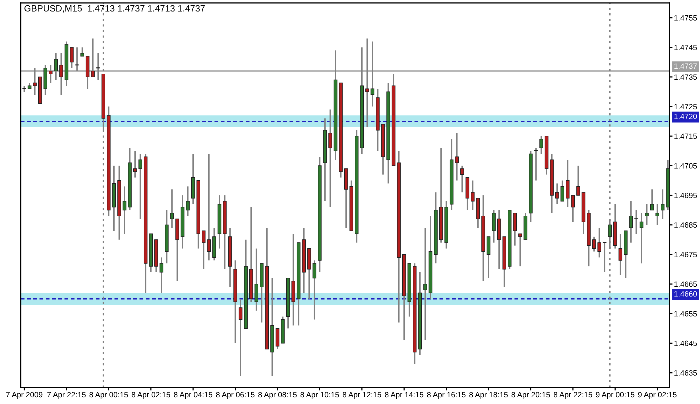 The height and width of the screenshot is (404, 700). Describe the element at coordinates (114, 9) in the screenshot. I see `chart-title: GBPUSD,M15 1.4713 1.4737 1.4713 1.4737` at that location.